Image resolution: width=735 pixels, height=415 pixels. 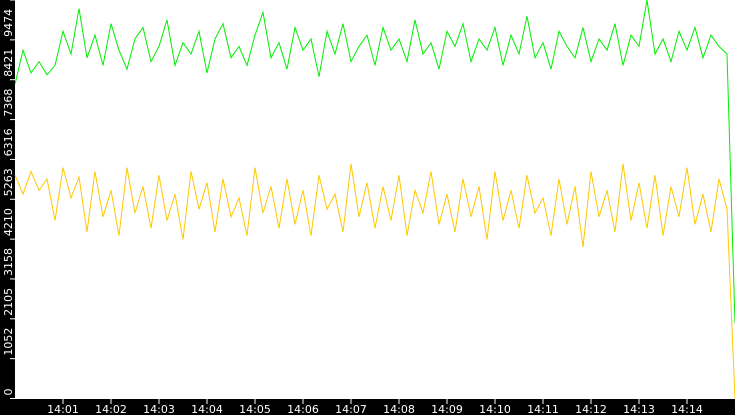 I want to click on x-tick-label: 14:13, so click(x=639, y=409).